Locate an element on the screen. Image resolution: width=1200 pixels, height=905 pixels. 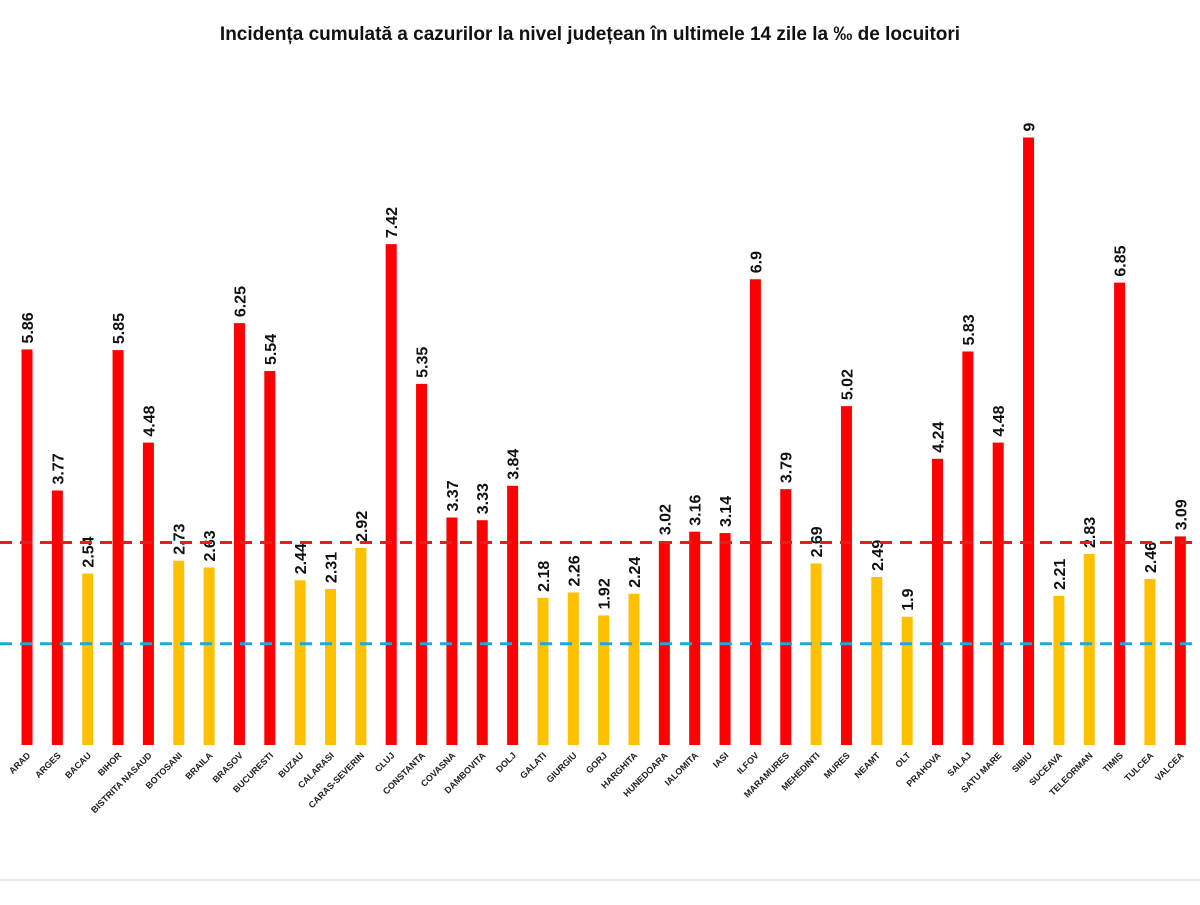
value-label: 2.83 is located at coordinates (1090, 532).